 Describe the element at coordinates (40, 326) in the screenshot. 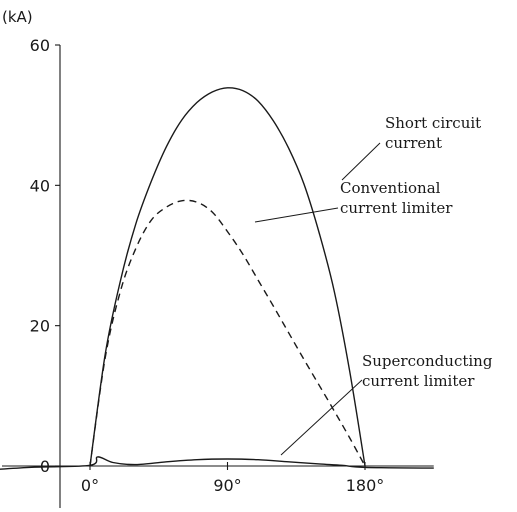

I see `y-tick-label-1: 20` at that location.